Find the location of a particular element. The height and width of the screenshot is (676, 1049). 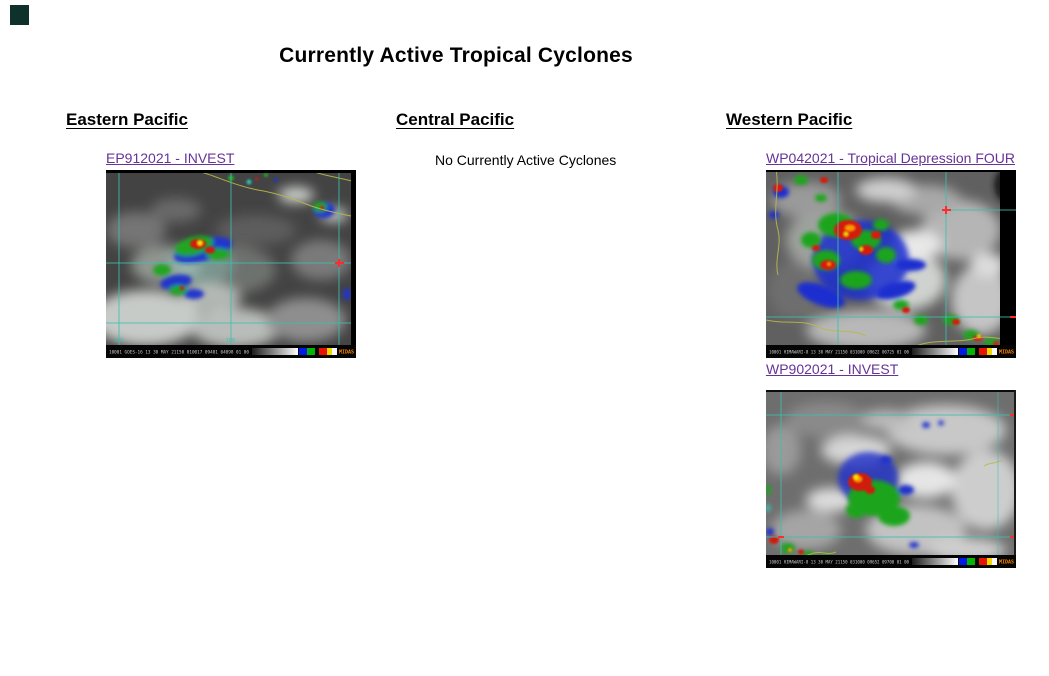

corner-logo is located at coordinates (19, 15).